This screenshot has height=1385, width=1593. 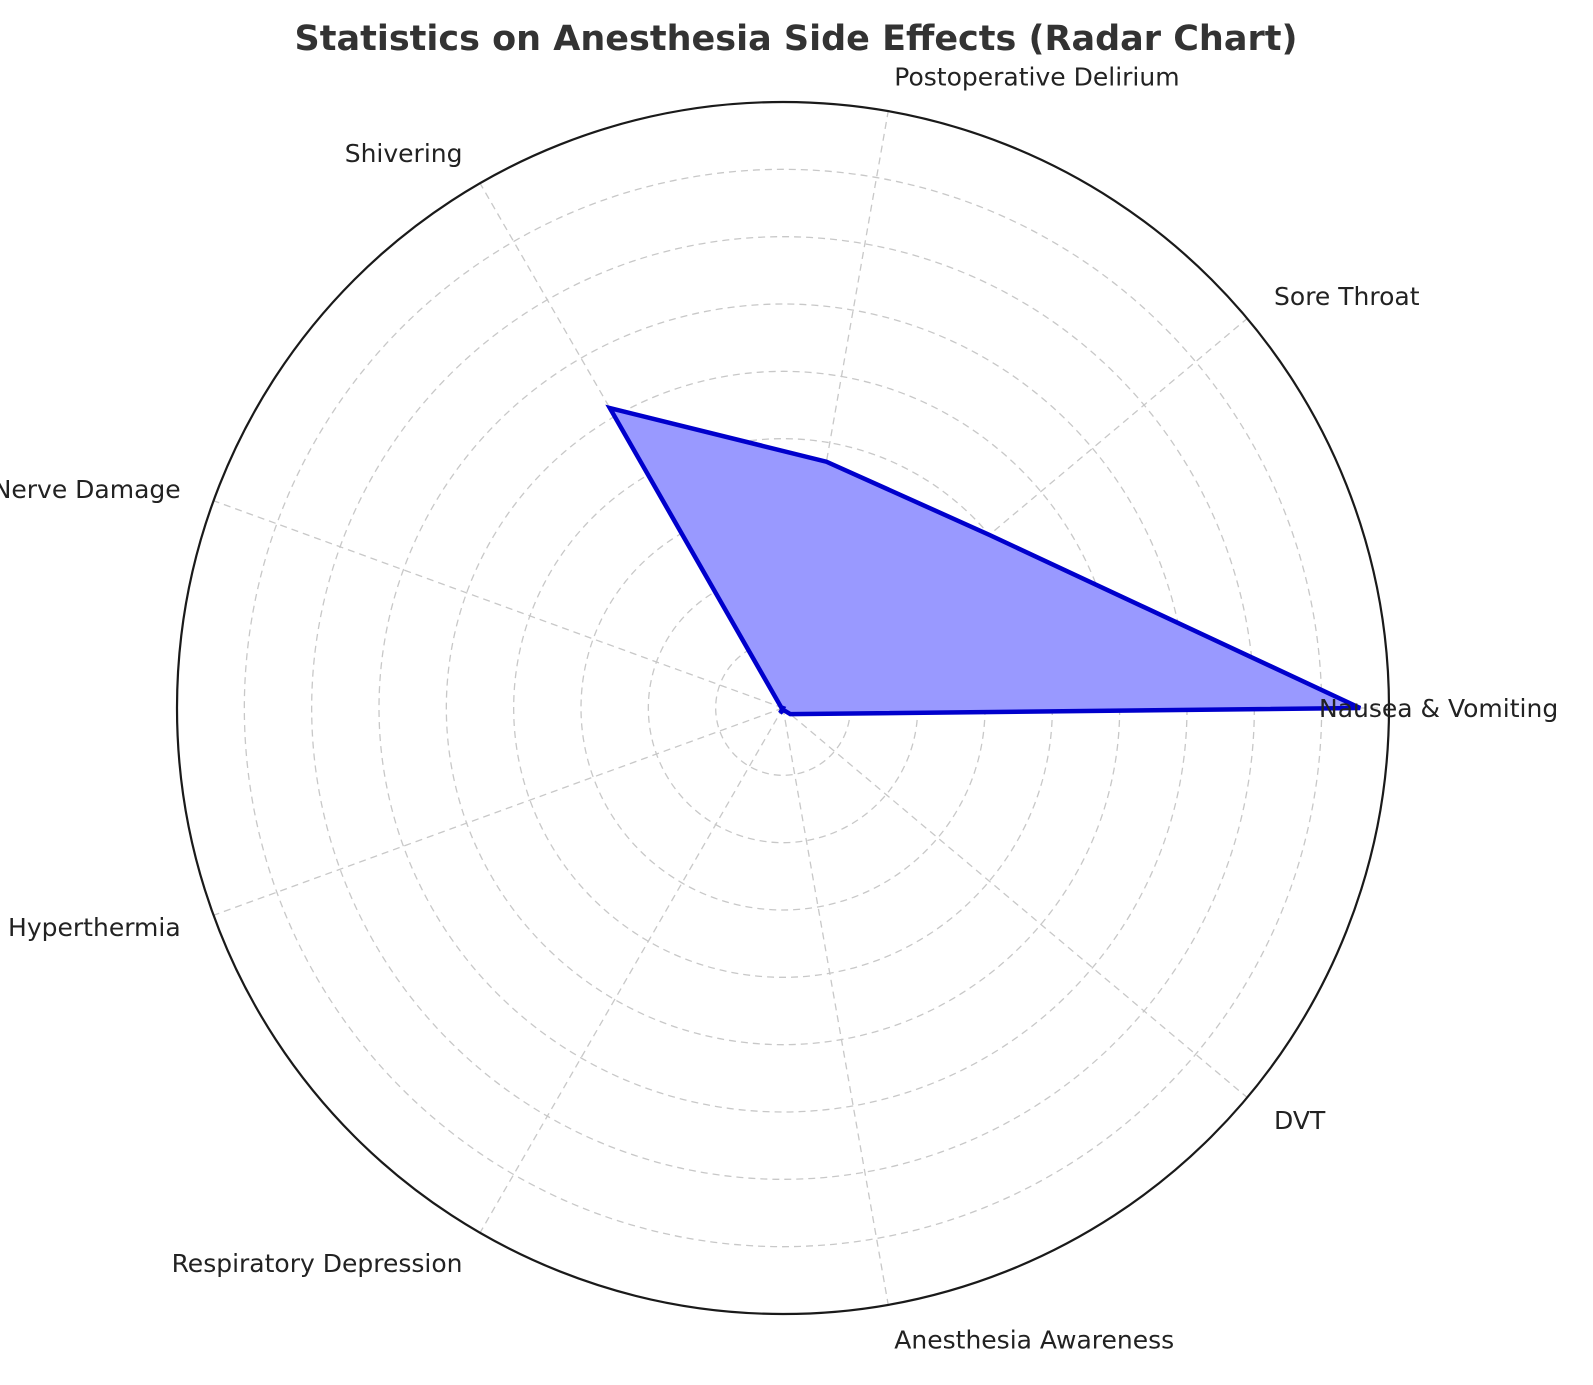 What do you see at coordinates (90, 927) in the screenshot?
I see `category-label: Malignant Hyperthermia` at bounding box center [90, 927].